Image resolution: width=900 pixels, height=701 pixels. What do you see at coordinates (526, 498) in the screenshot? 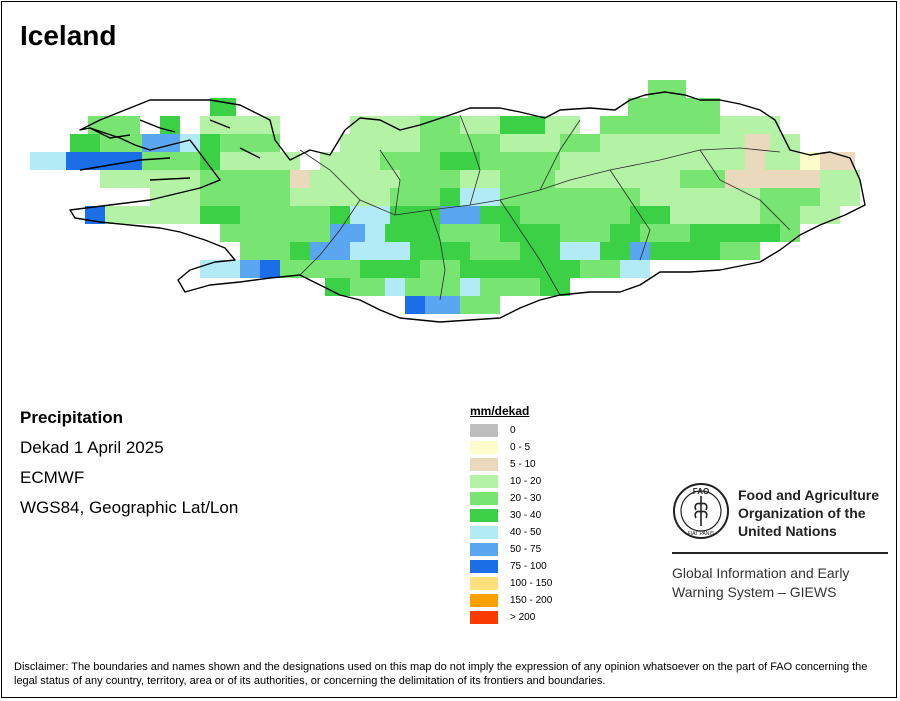
I see `legend-label: 20 - 30` at bounding box center [526, 498].